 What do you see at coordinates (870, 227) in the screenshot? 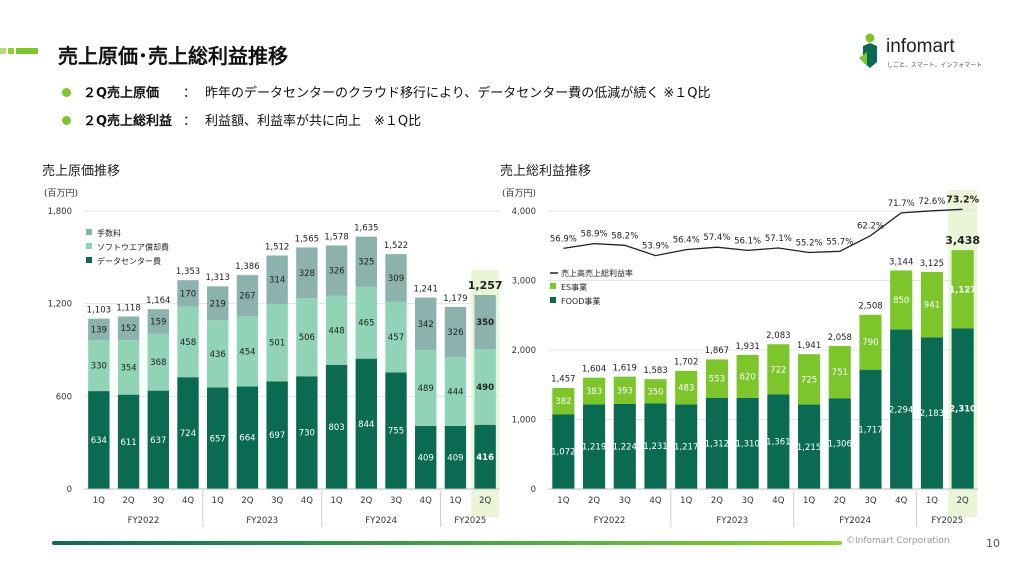
I see `margin-label: 62.2%` at bounding box center [870, 227].